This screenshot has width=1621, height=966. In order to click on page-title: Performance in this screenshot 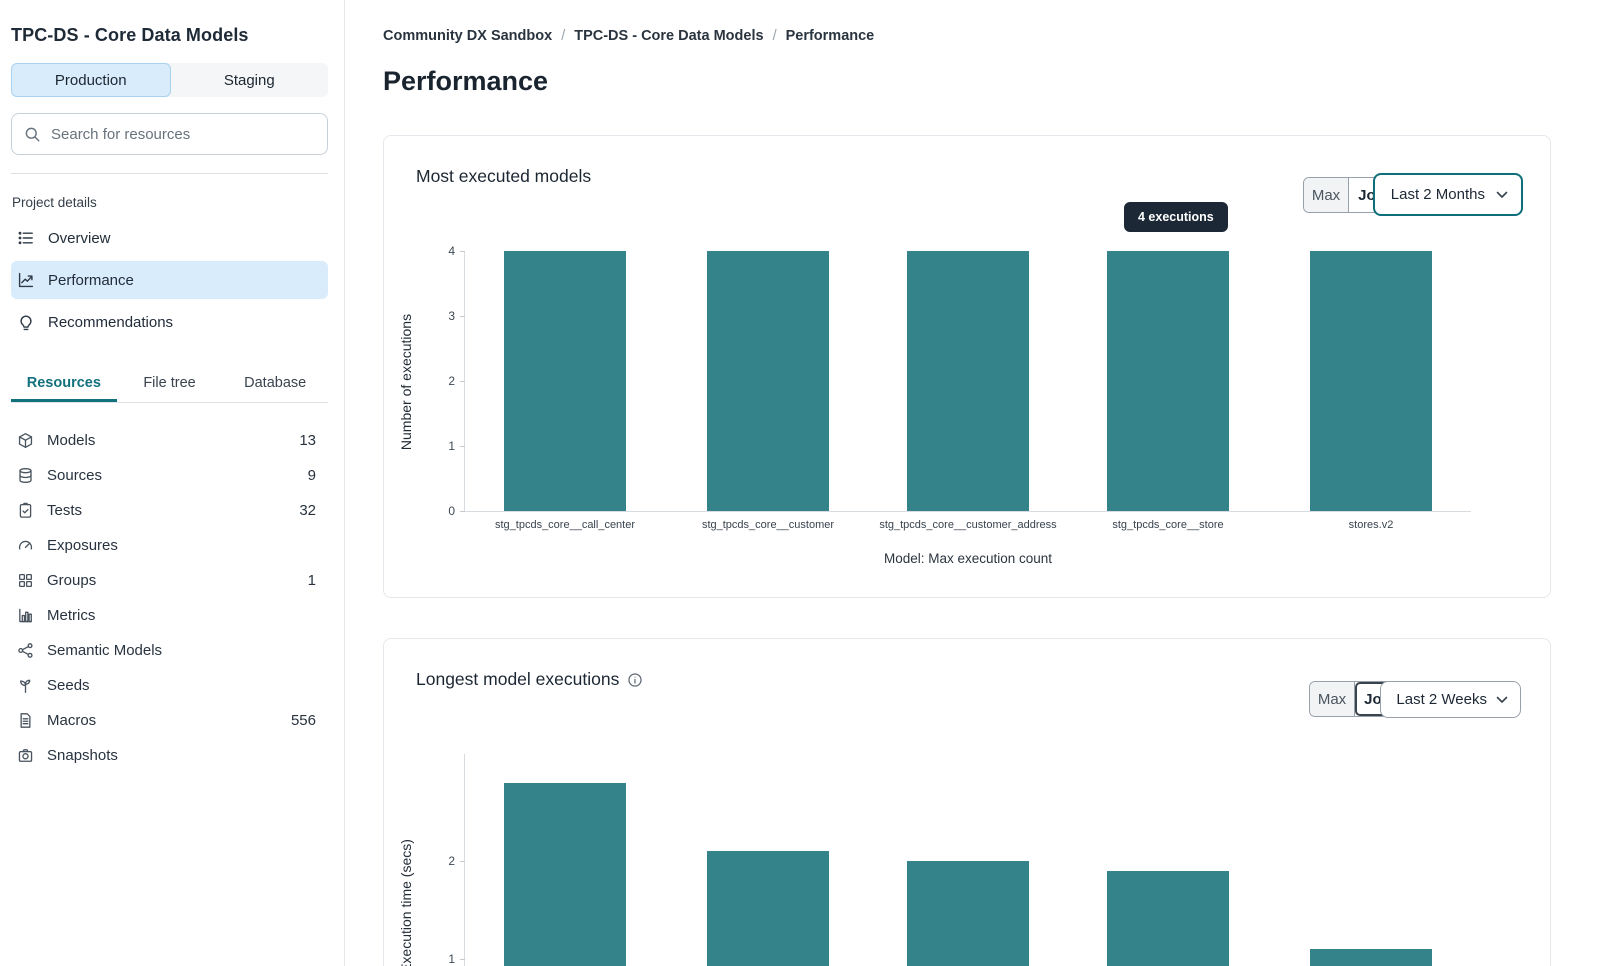, I will do `click(466, 81)`.